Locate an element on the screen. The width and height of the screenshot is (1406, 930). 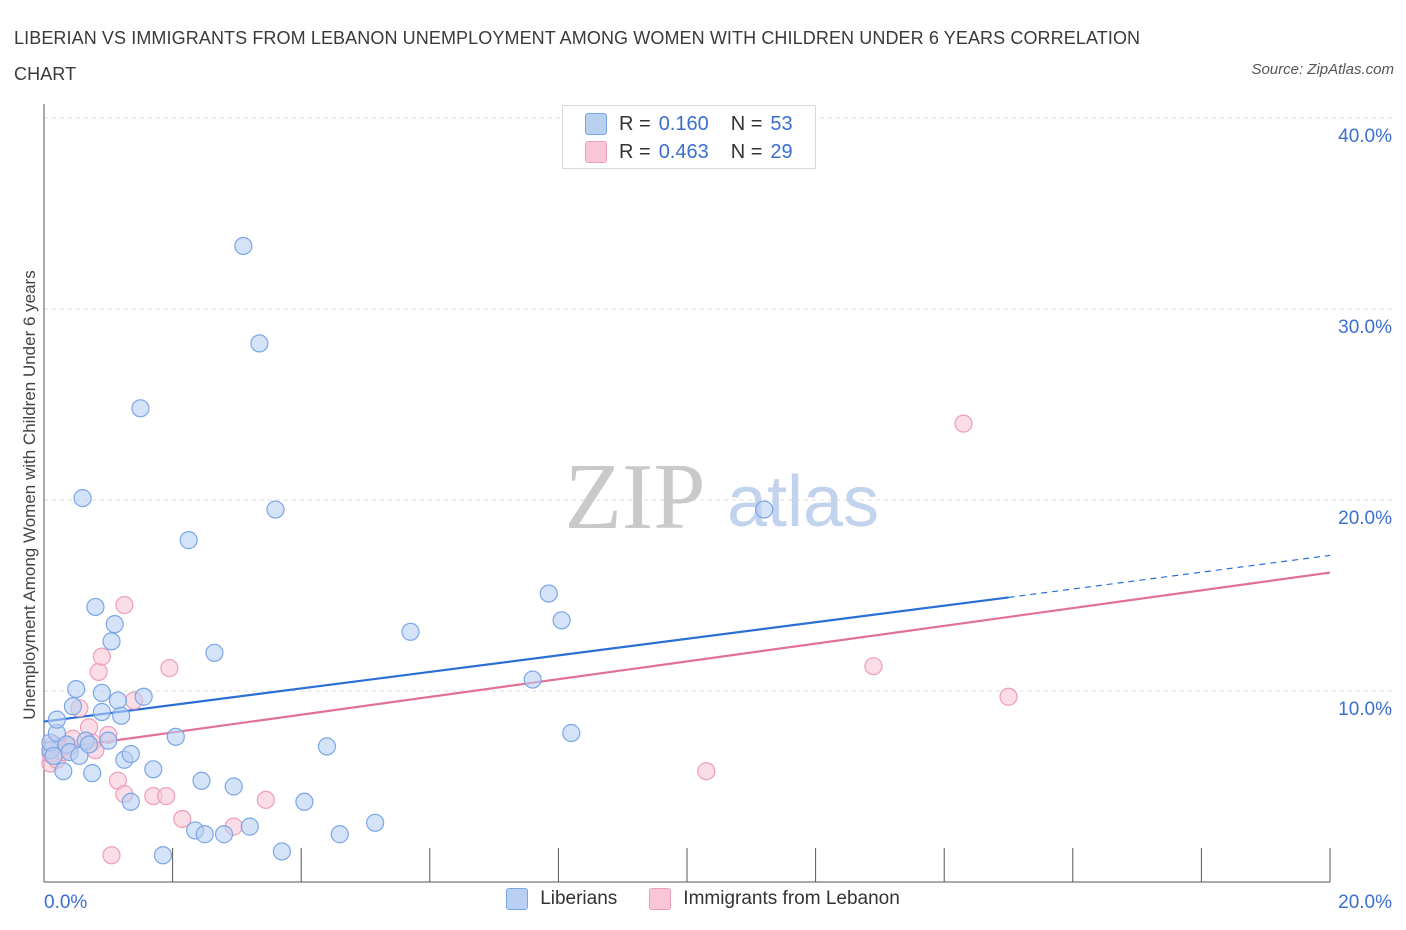
n-value: 29 is located at coordinates (781, 151).